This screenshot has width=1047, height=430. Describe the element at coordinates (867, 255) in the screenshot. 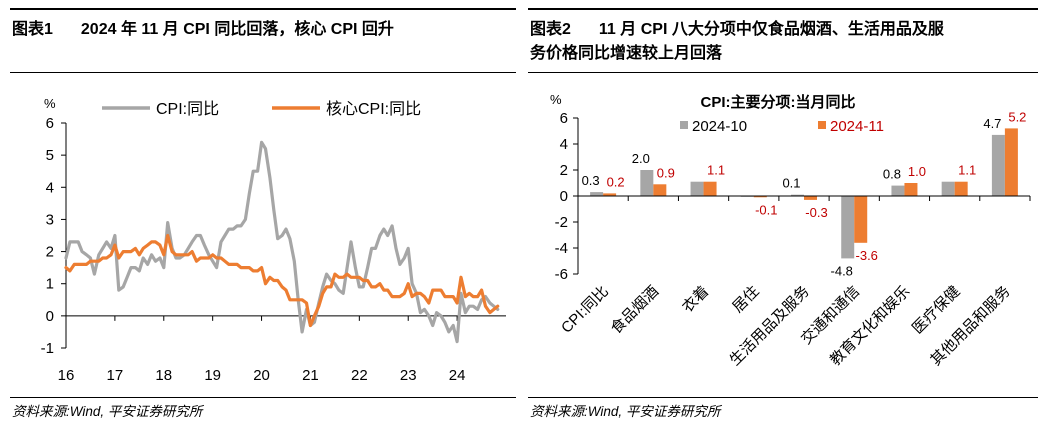

I see `data-label: -3.6` at that location.